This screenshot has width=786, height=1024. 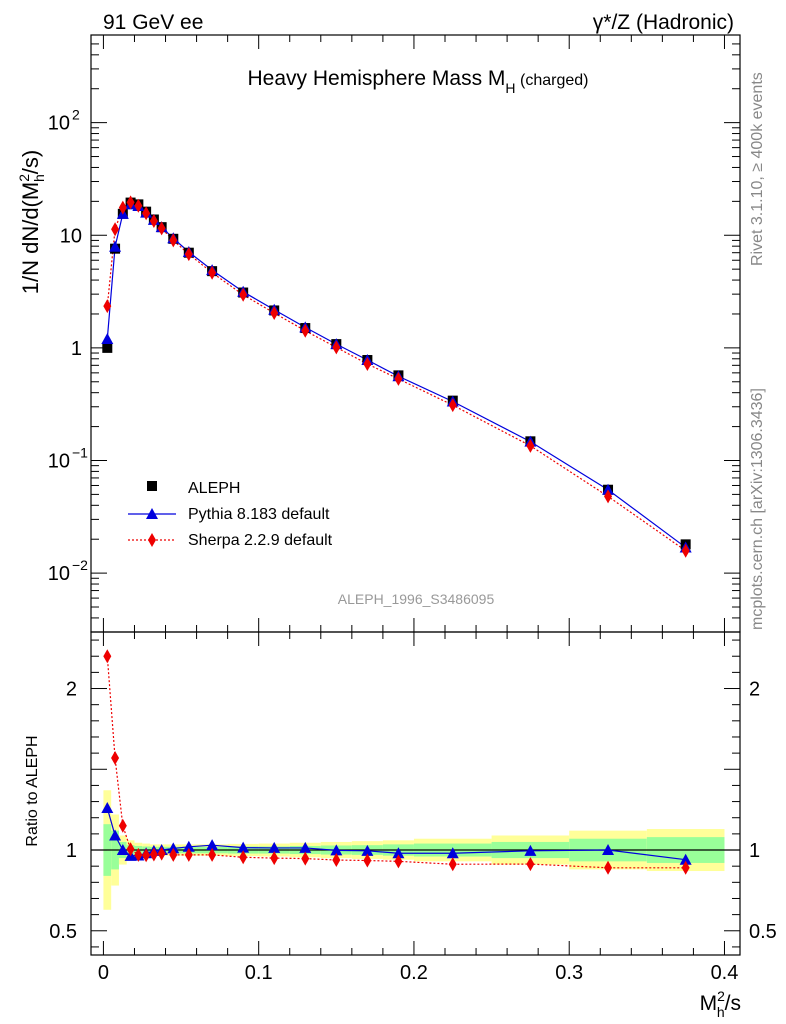 I want to click on x-label-sub: h, so click(x=721, y=1012).